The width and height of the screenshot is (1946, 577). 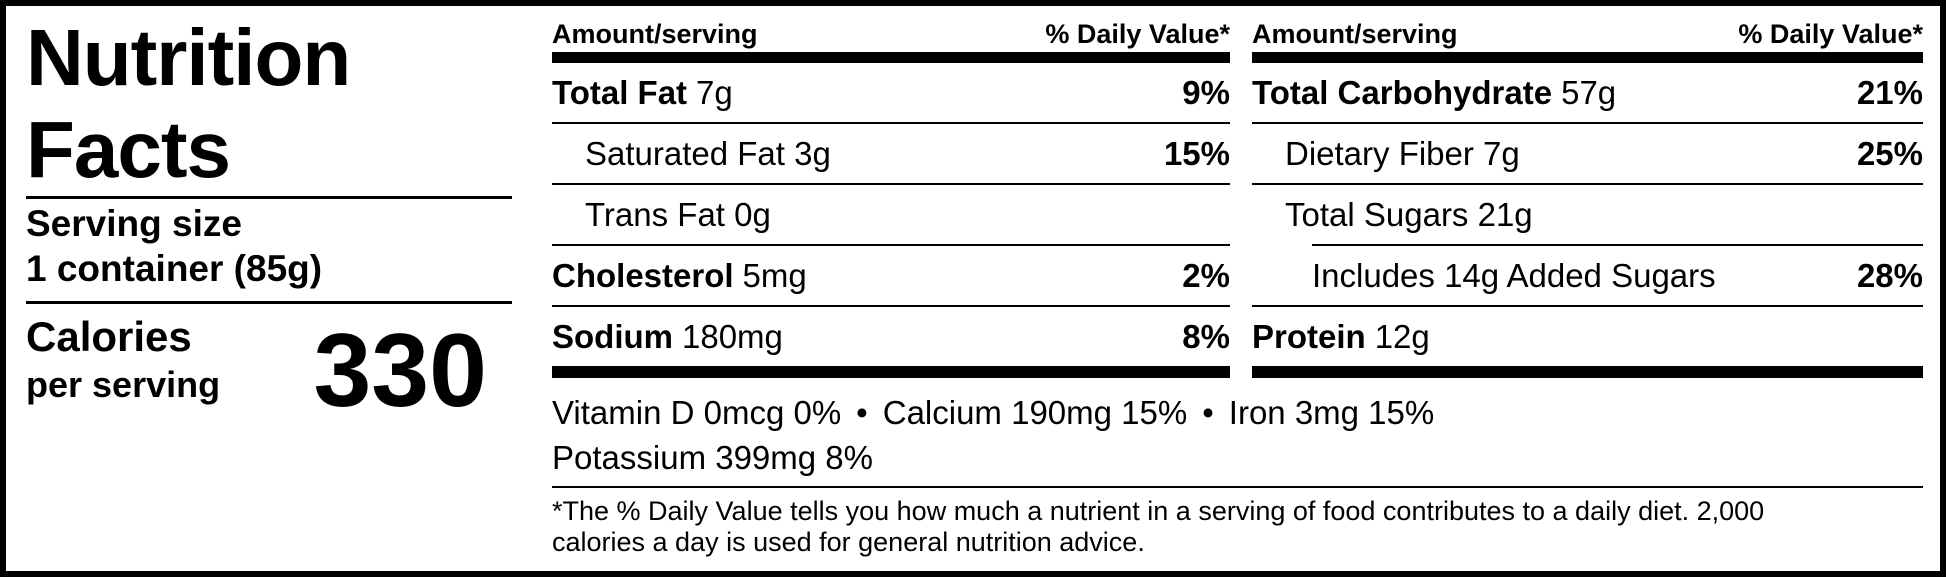 What do you see at coordinates (109, 336) in the screenshot?
I see `calories-label: Calories` at bounding box center [109, 336].